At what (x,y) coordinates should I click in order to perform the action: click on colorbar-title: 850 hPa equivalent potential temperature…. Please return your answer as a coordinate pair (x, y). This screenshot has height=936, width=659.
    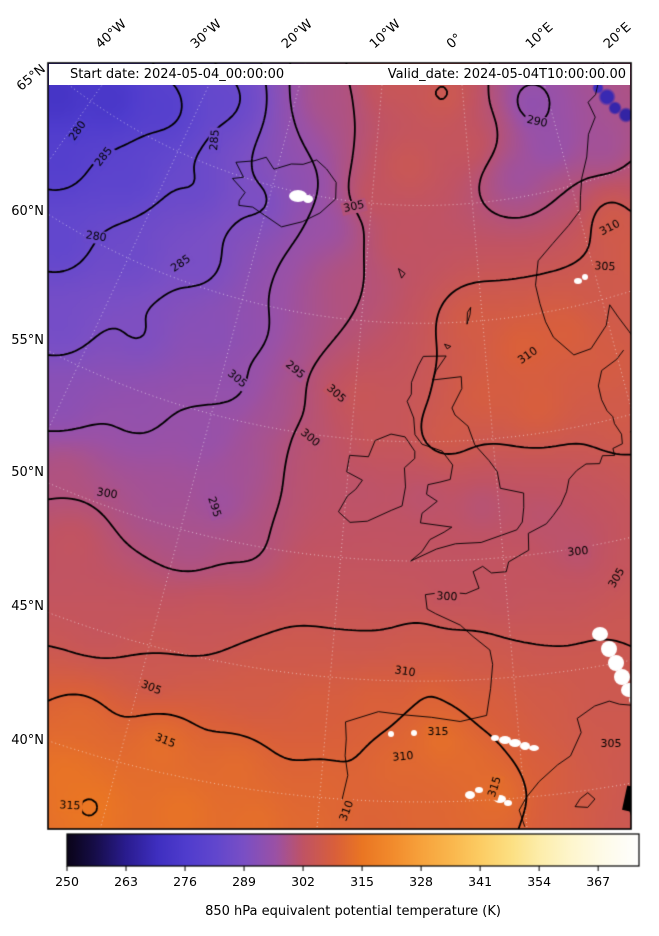
    Looking at the image, I should click on (353, 911).